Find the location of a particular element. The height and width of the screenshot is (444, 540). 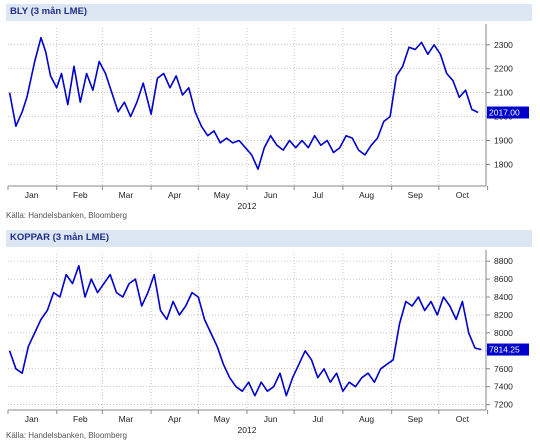

copper-y-tick-label: 8600 is located at coordinates (503, 279).